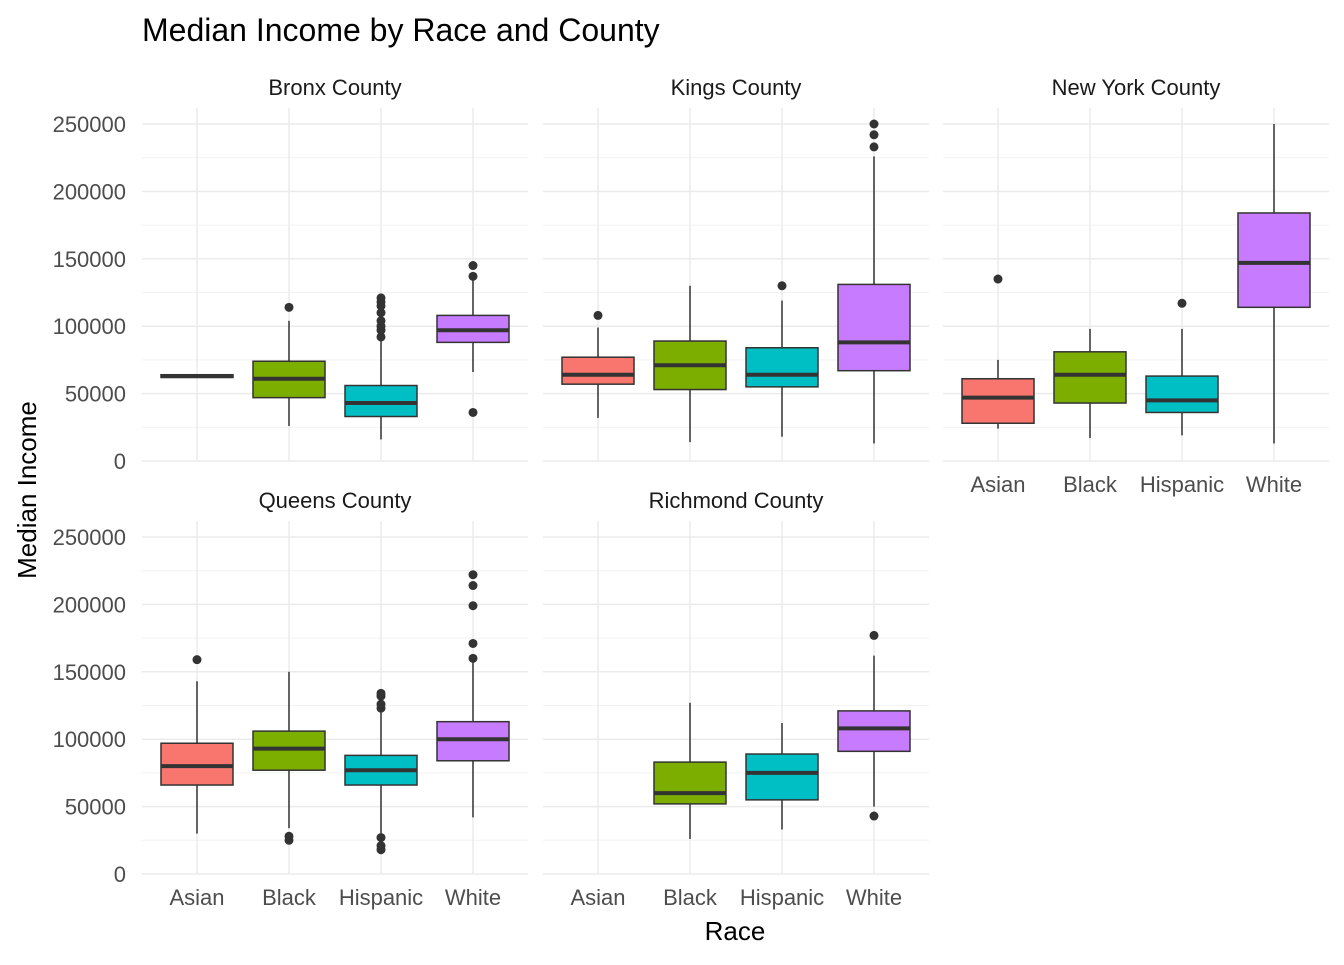 This screenshot has height=965, width=1344. Describe the element at coordinates (1136, 286) in the screenshot. I see `panel-2: New York County Asian Black Hispanic White` at that location.